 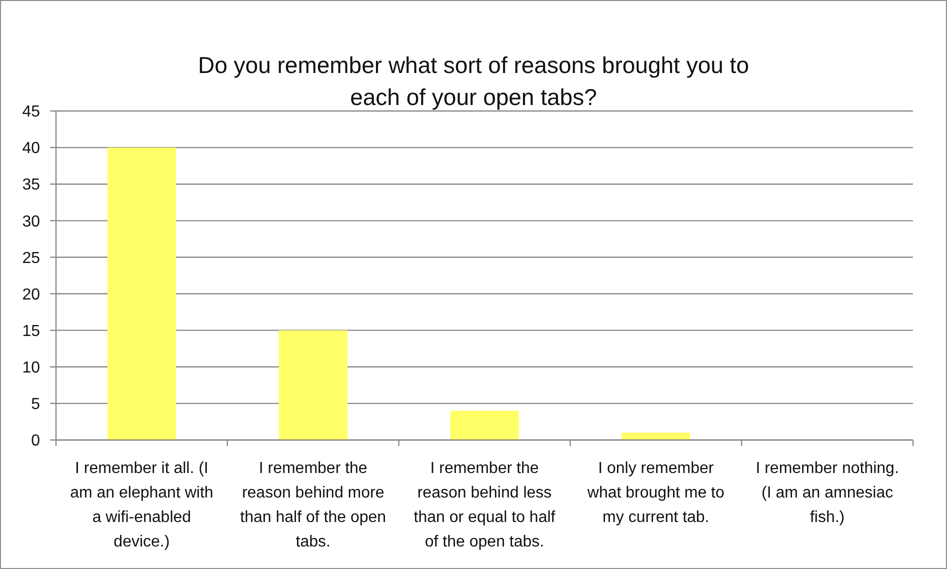 What do you see at coordinates (31, 221) in the screenshot?
I see `y-tick-label: 30` at bounding box center [31, 221].